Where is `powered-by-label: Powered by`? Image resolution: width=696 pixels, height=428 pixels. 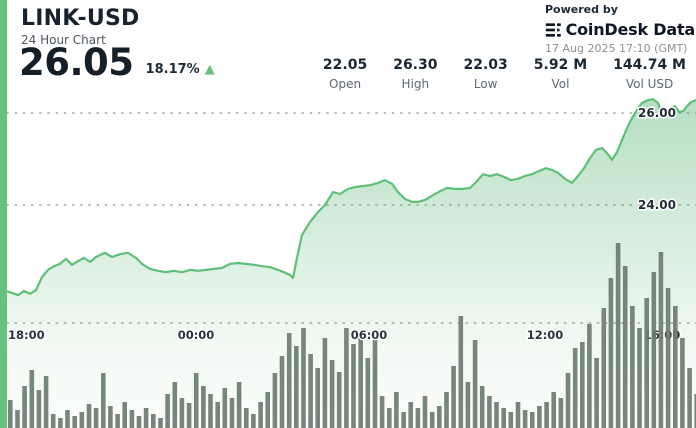
powered-by-label: Powered by is located at coordinates (581, 9).